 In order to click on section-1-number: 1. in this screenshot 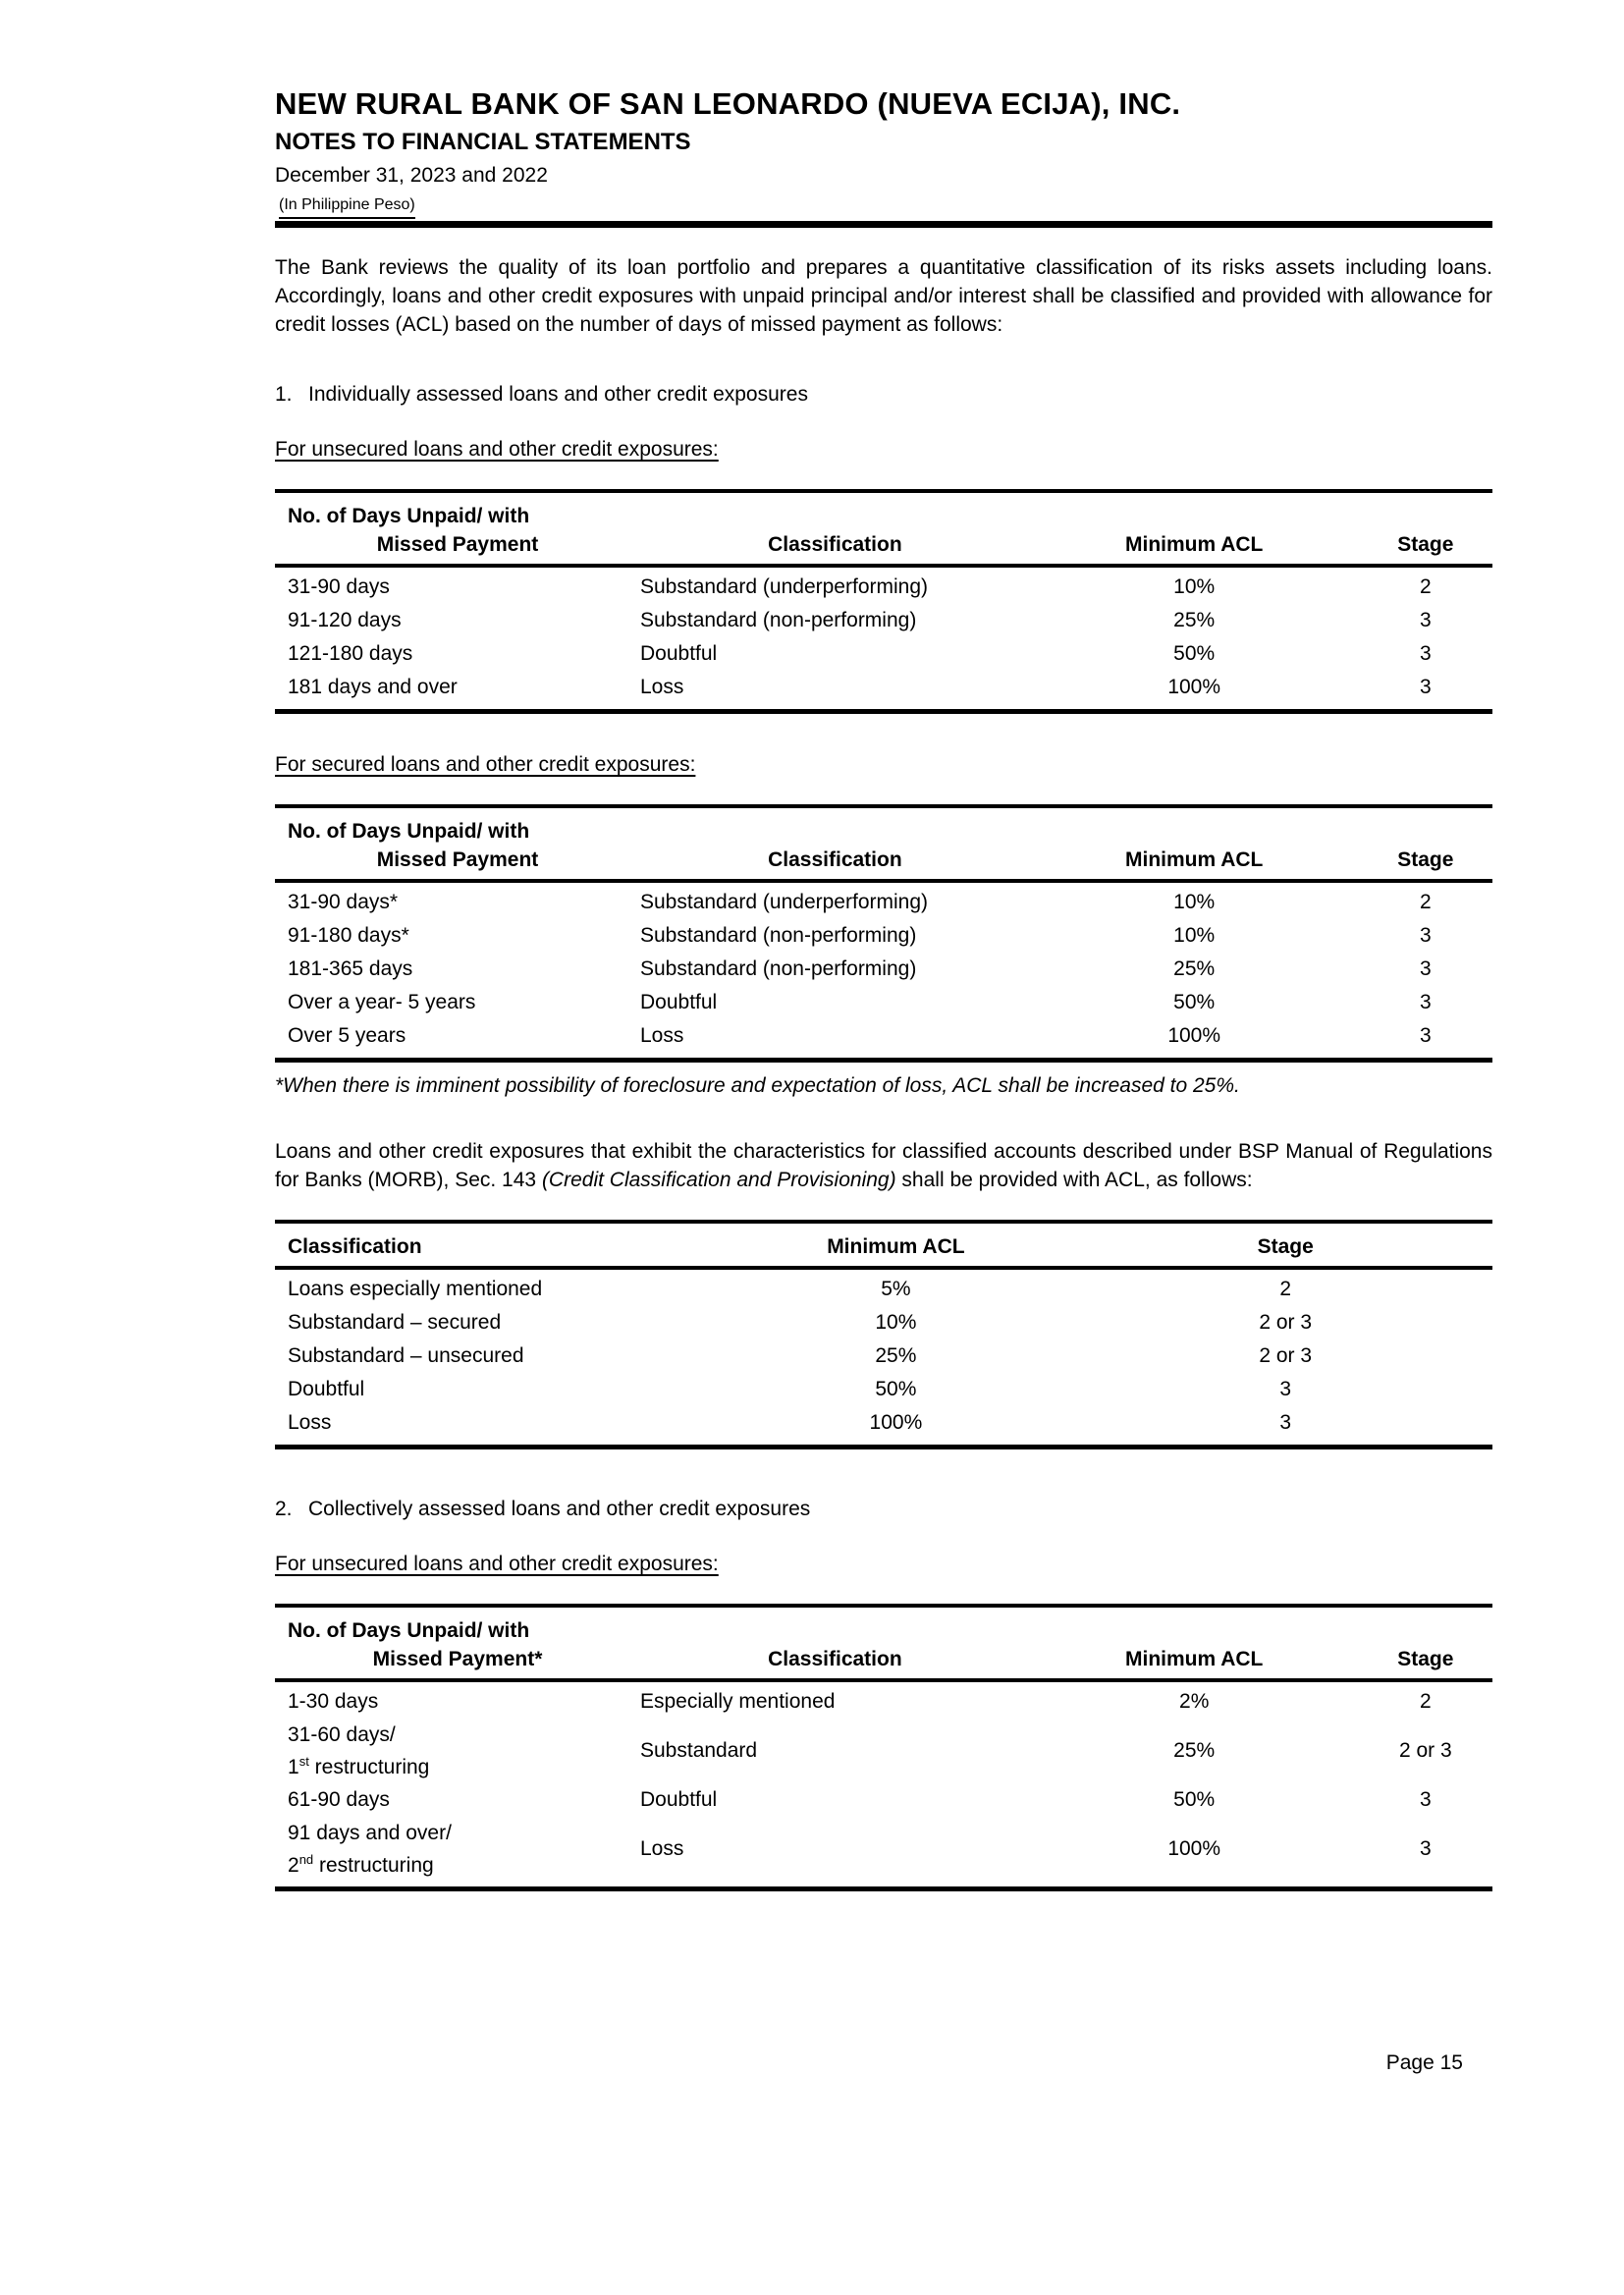, I will do `click(284, 394)`.